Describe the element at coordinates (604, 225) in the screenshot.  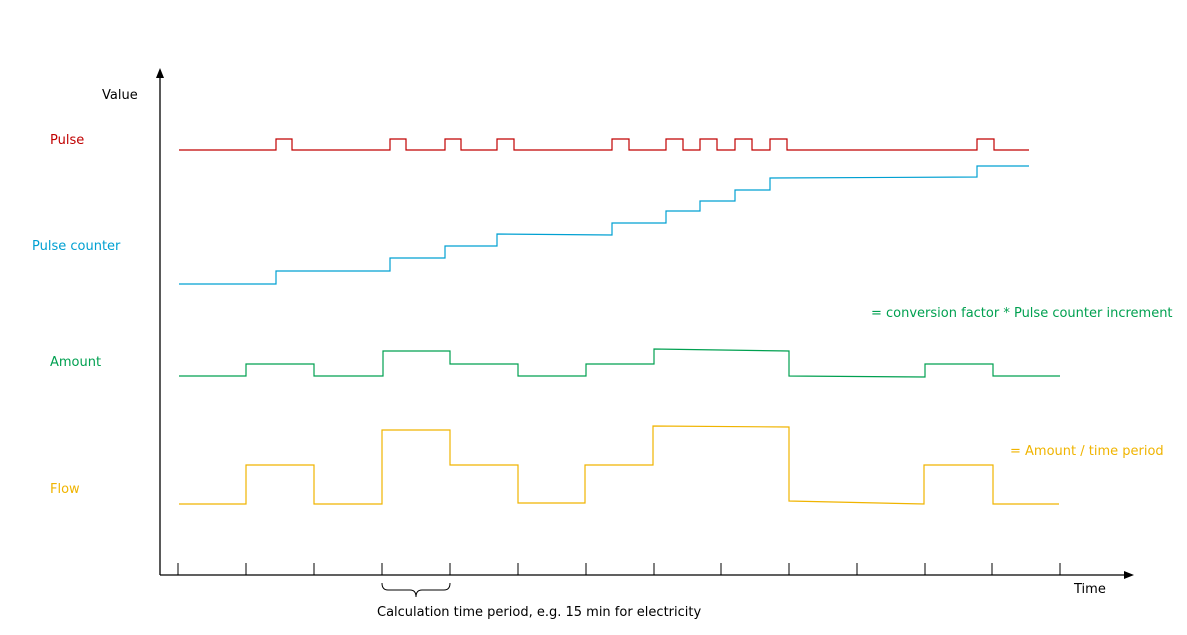
I see `pulse-counter-waveform` at that location.